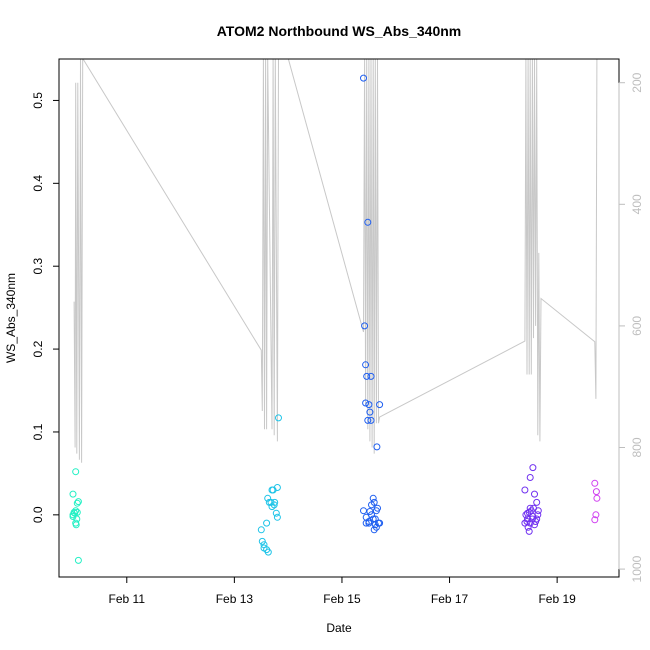 Image resolution: width=650 pixels, height=650 pixels. I want to click on y-axis-right: 200 400 600 800 1000, so click(631, 327).